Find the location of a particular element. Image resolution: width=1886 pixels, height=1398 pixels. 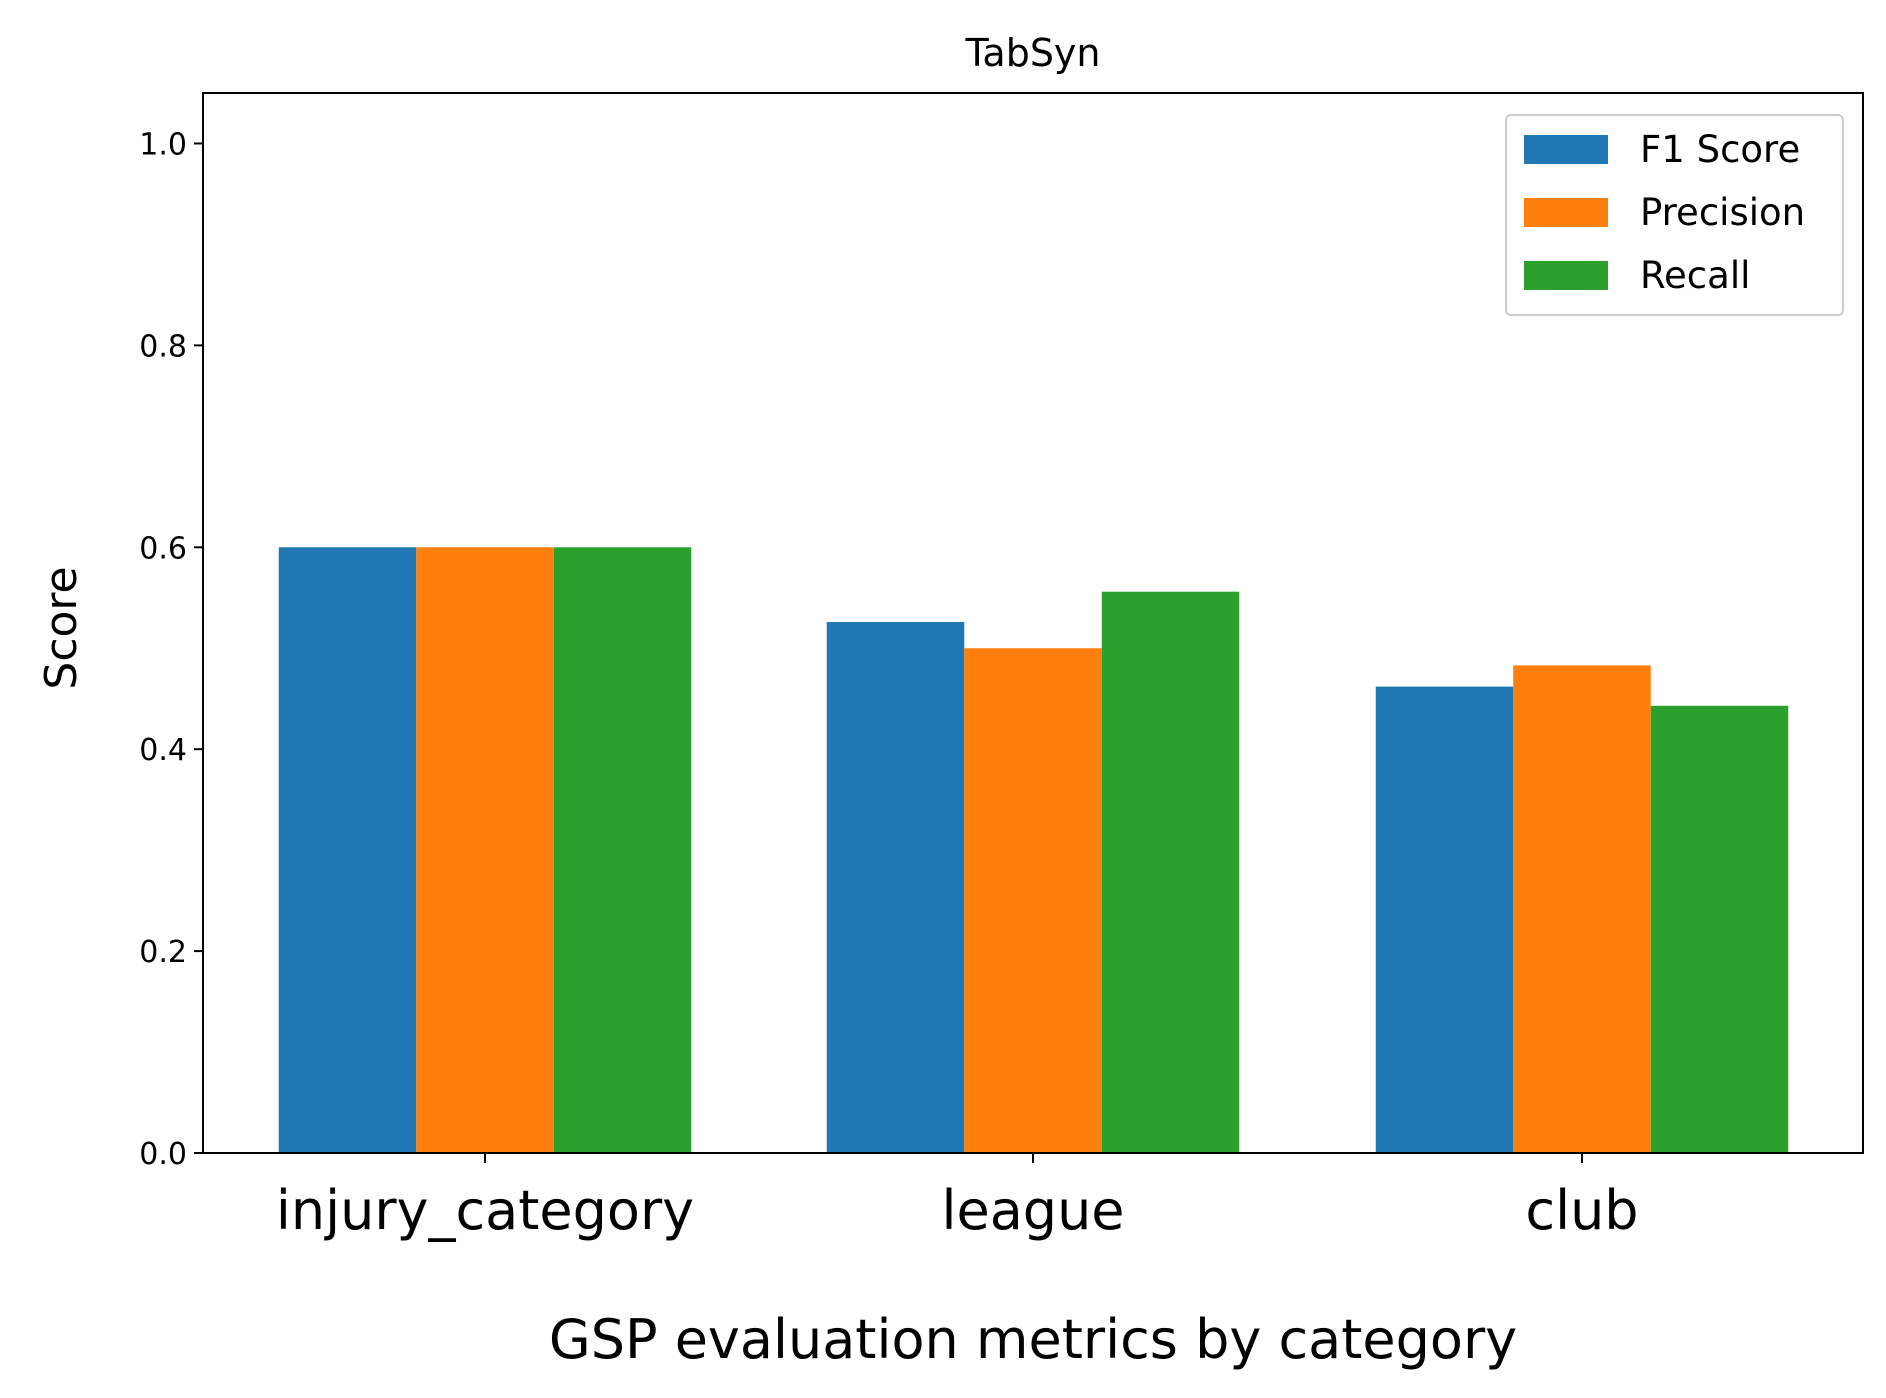

bar-precision-injury-category is located at coordinates (485, 850).